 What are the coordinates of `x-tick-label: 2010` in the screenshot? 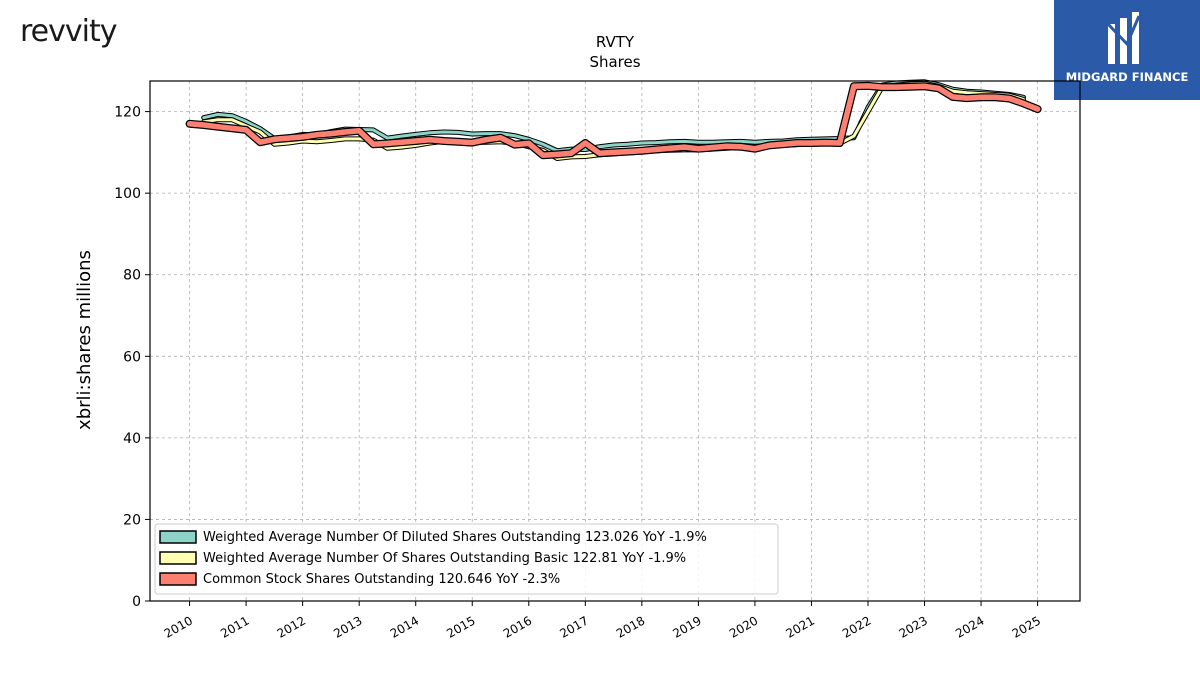 It's located at (178, 626).